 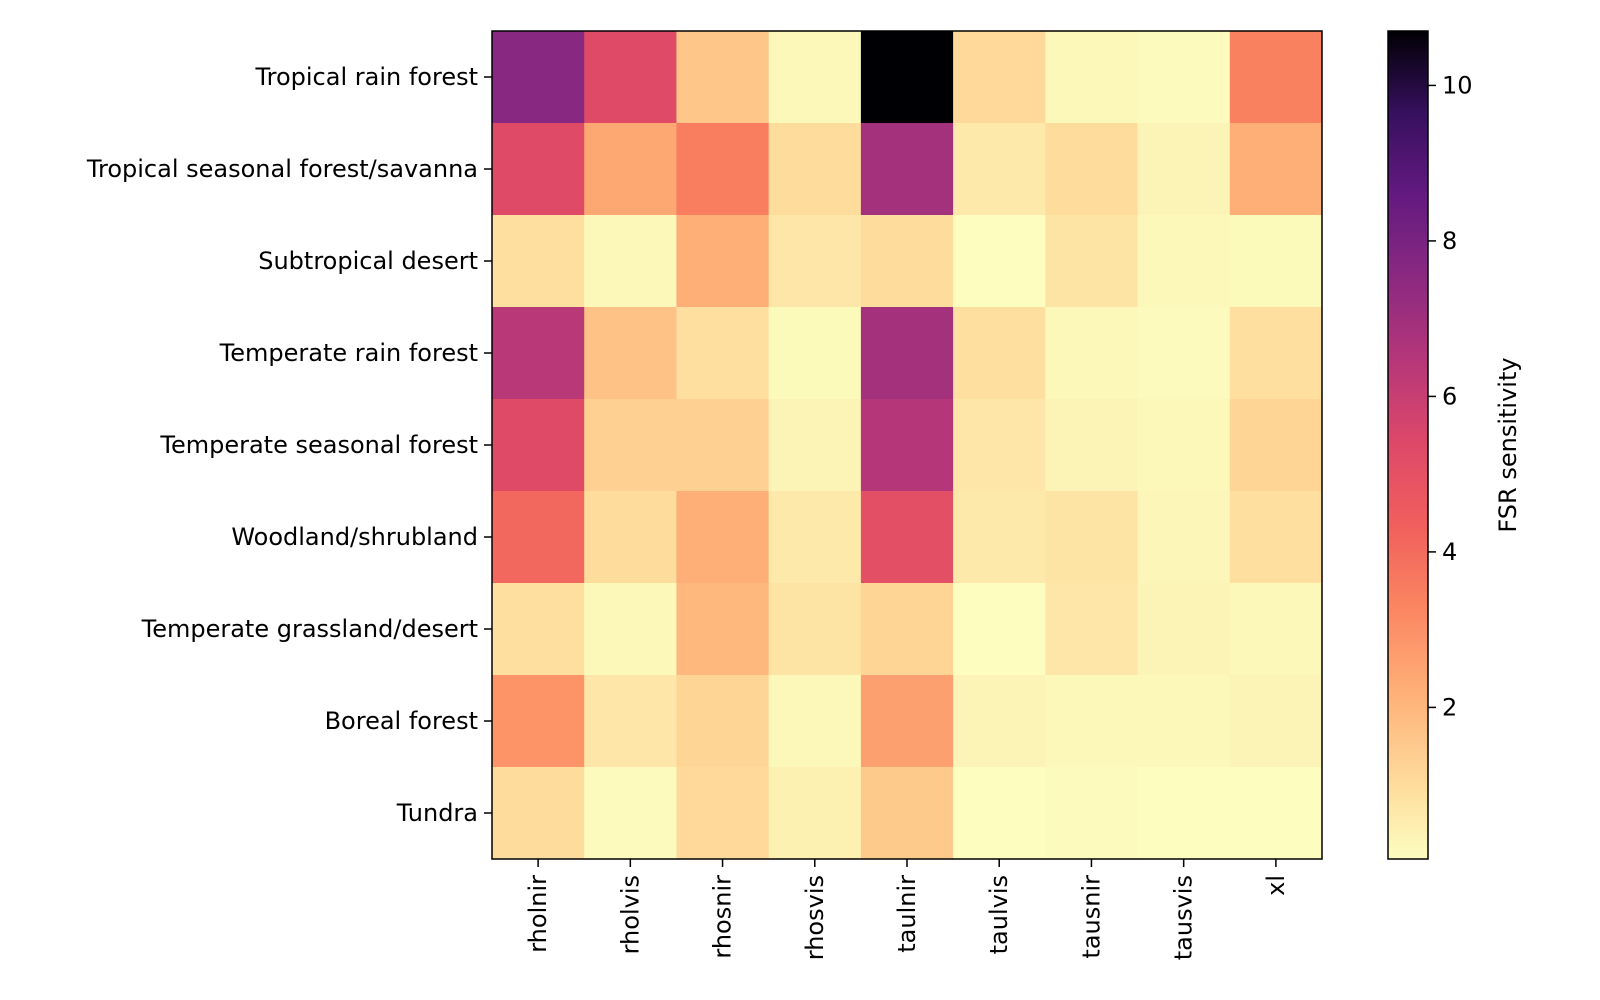 I want to click on colorbar-ticks: 2 4 6 8 10, so click(x=1450, y=396).